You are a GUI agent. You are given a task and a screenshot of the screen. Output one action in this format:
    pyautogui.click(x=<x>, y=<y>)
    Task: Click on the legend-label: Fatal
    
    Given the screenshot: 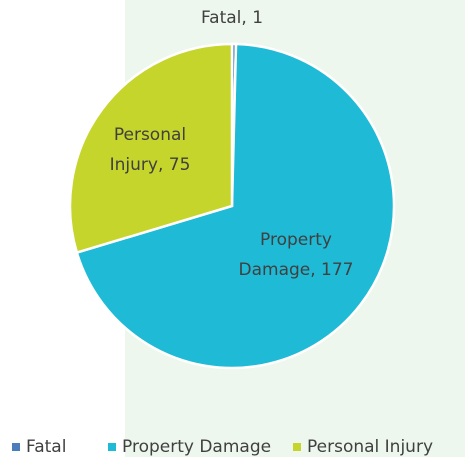 What is the action you would take?
    pyautogui.click(x=46, y=447)
    